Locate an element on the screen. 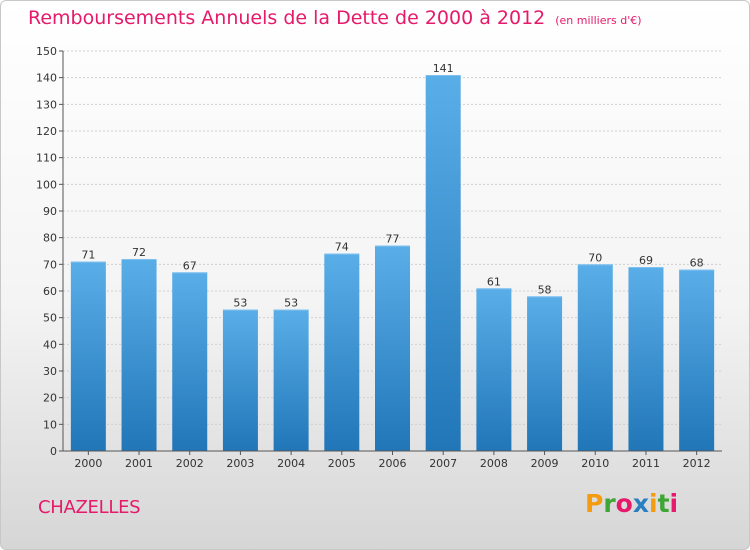 This screenshot has width=750, height=550. bar-value-label: 68 is located at coordinates (697, 263).